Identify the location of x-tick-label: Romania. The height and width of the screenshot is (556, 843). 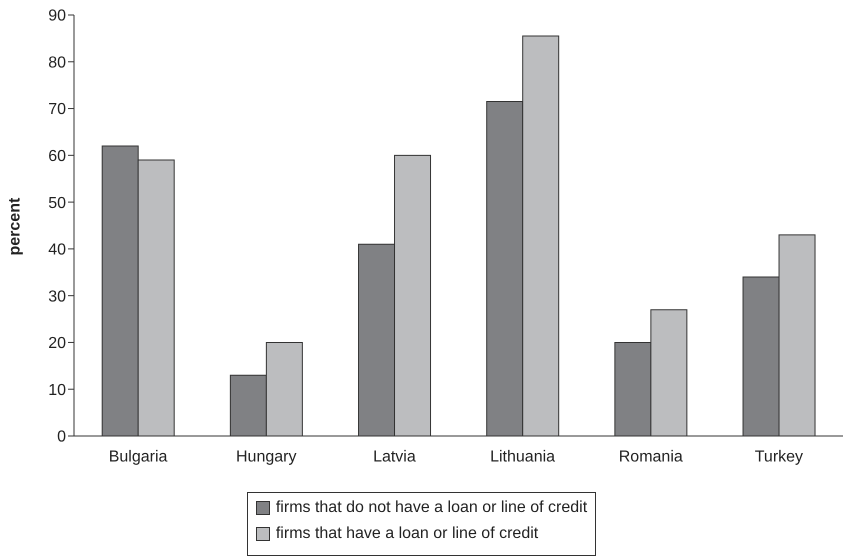
(650, 457).